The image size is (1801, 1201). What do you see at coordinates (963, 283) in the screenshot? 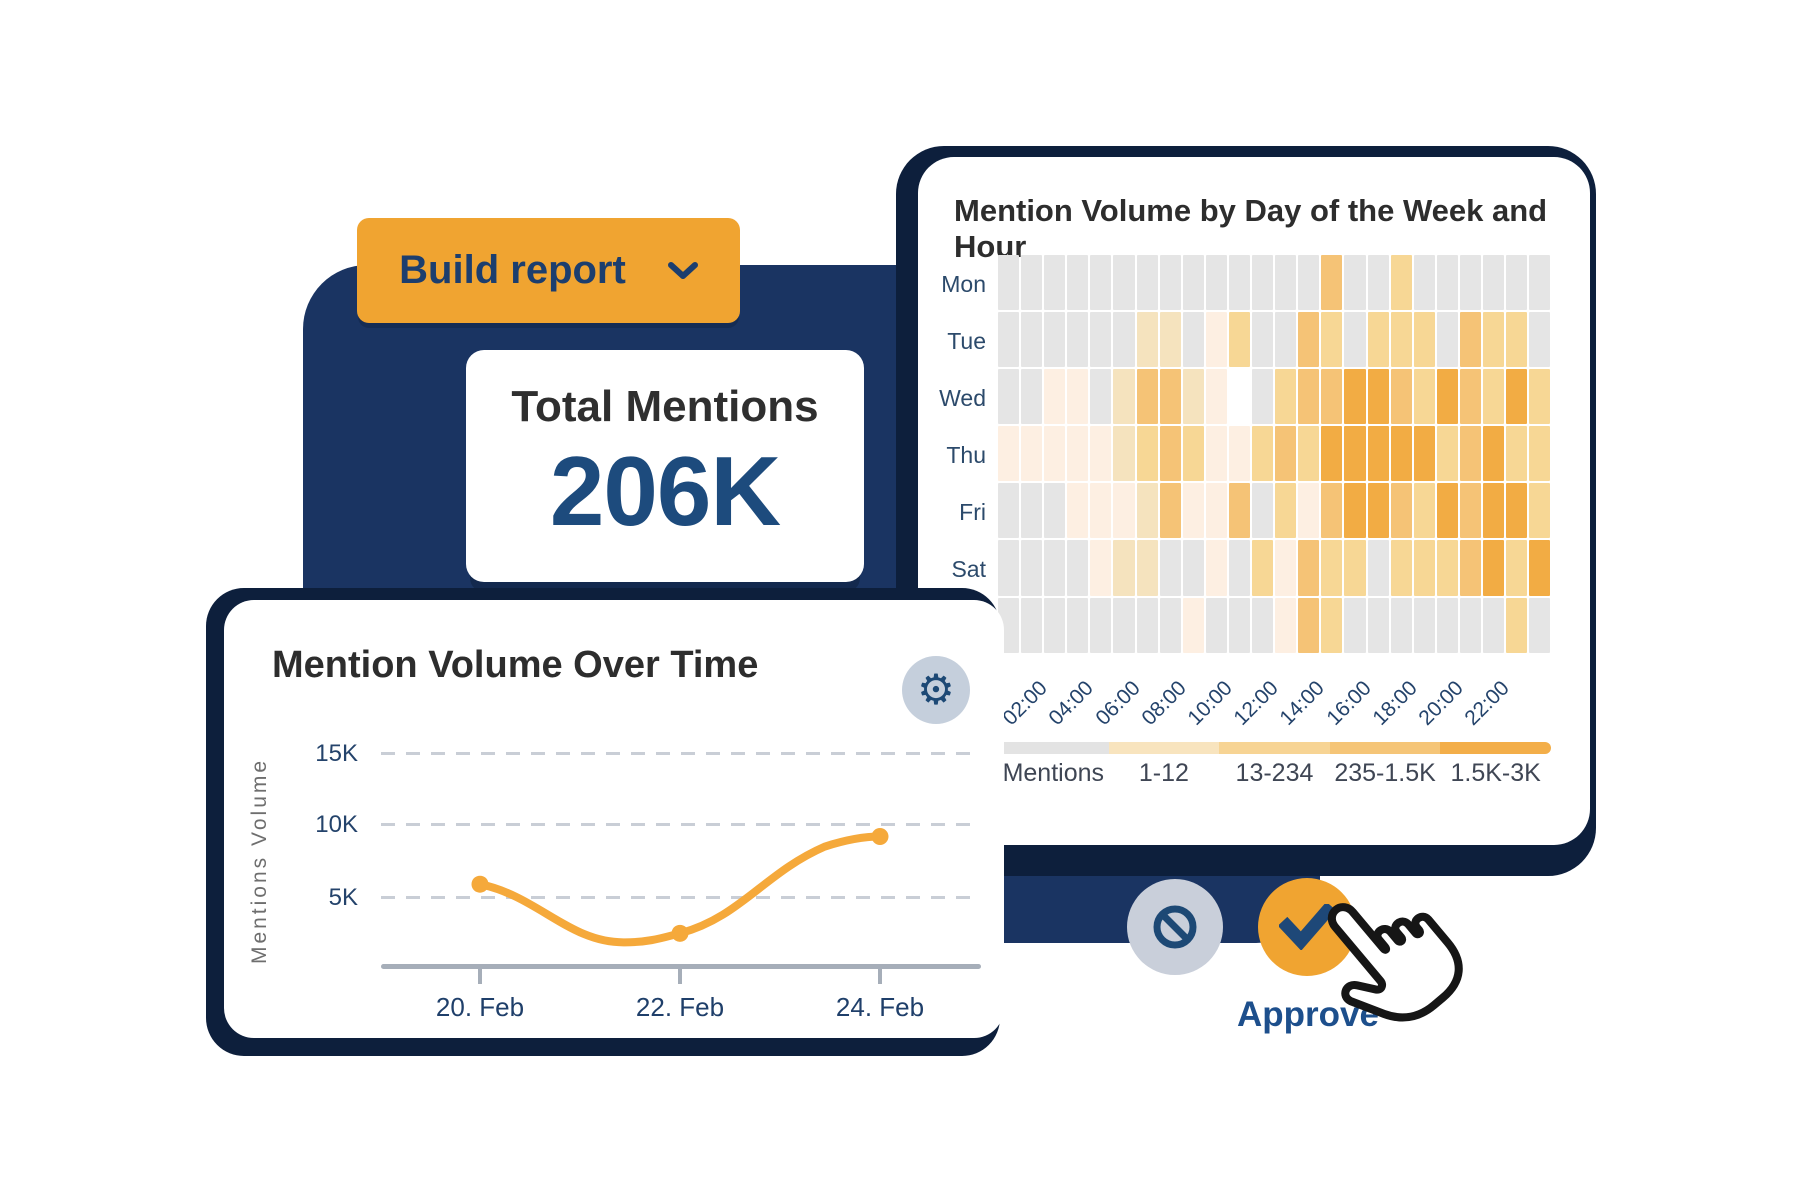
I see `day-label: Mon` at bounding box center [963, 283].